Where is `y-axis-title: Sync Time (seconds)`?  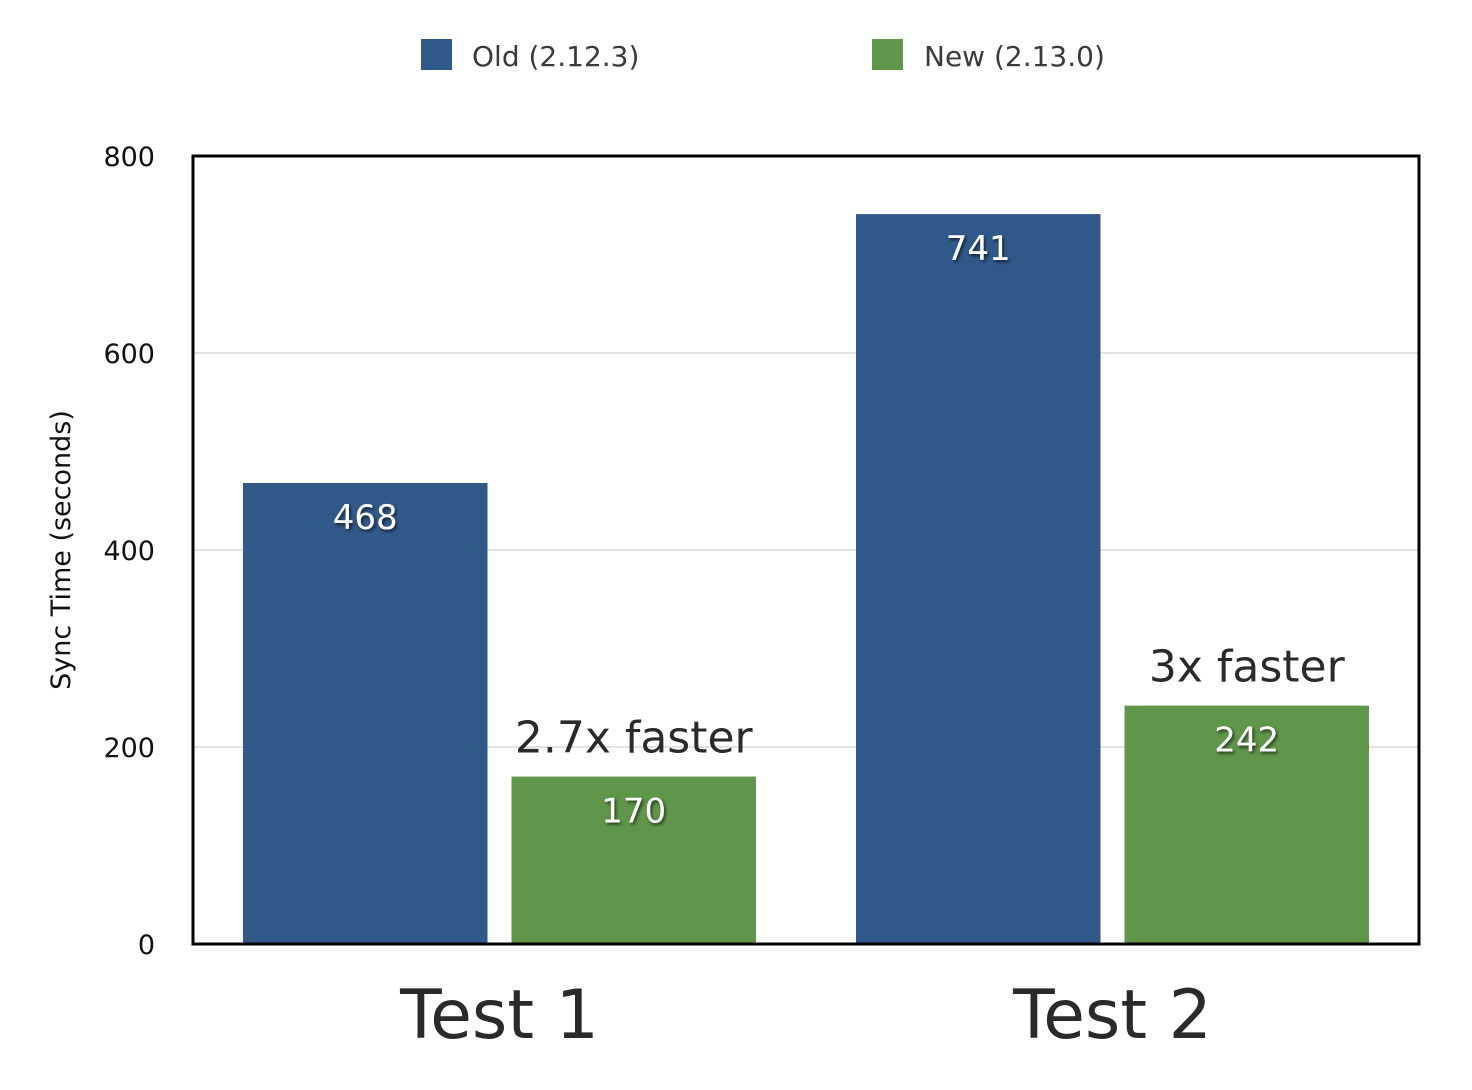 y-axis-title: Sync Time (seconds) is located at coordinates (61, 550).